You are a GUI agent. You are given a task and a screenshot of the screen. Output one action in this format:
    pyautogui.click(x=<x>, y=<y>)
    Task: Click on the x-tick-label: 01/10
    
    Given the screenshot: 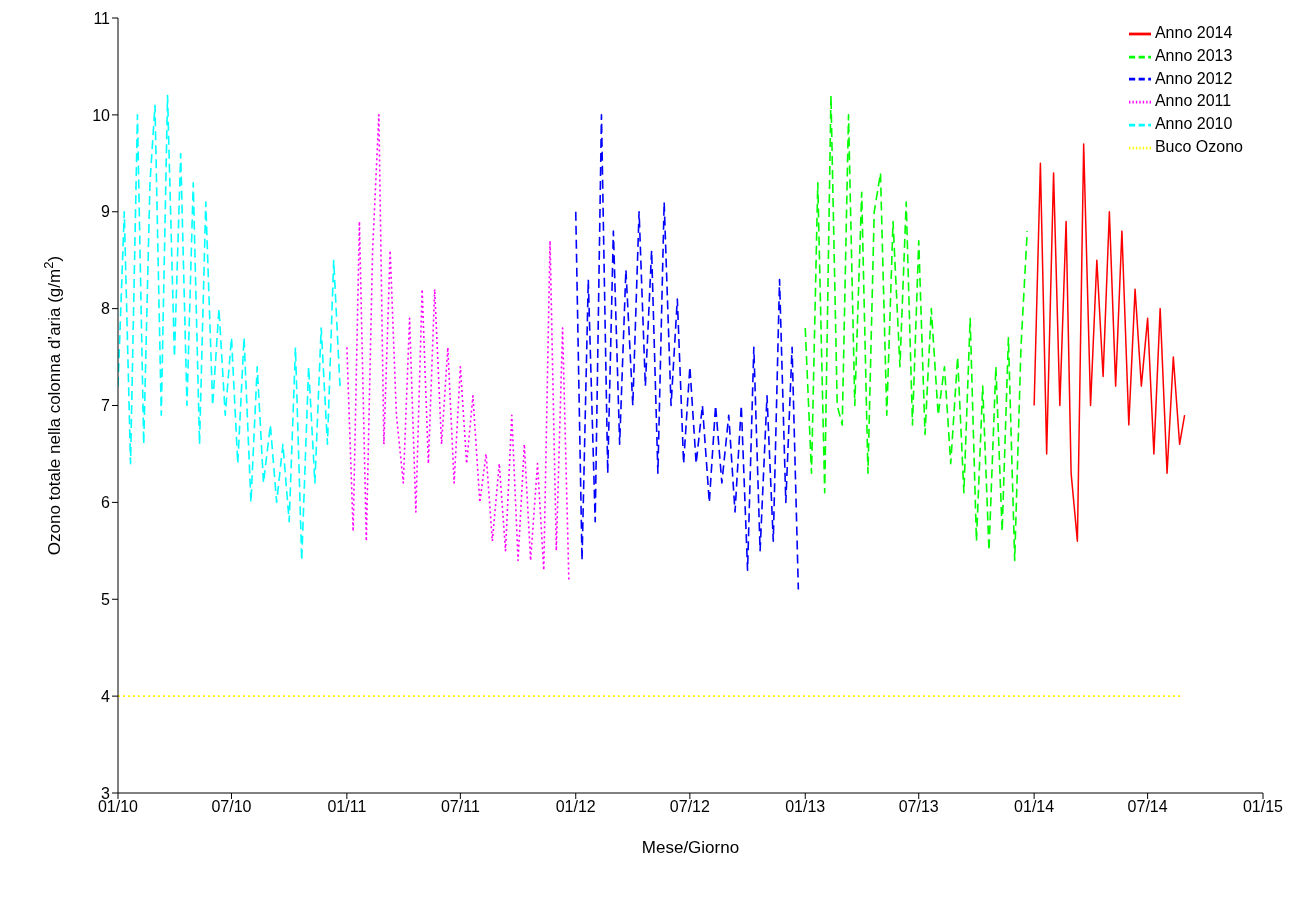 What is the action you would take?
    pyautogui.click(x=118, y=807)
    